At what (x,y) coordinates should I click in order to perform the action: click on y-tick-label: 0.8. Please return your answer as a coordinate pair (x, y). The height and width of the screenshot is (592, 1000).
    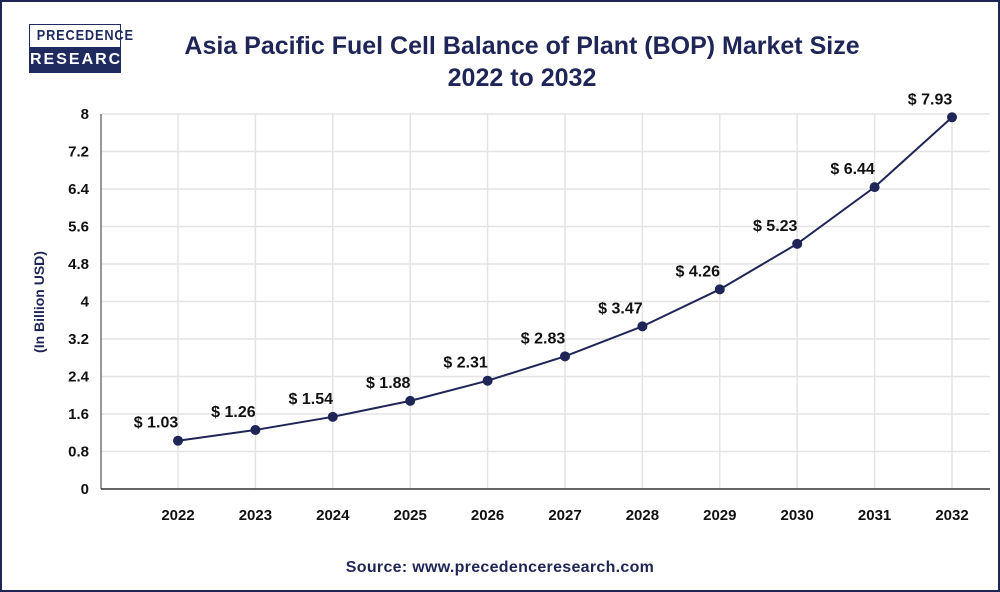
    Looking at the image, I should click on (78, 452).